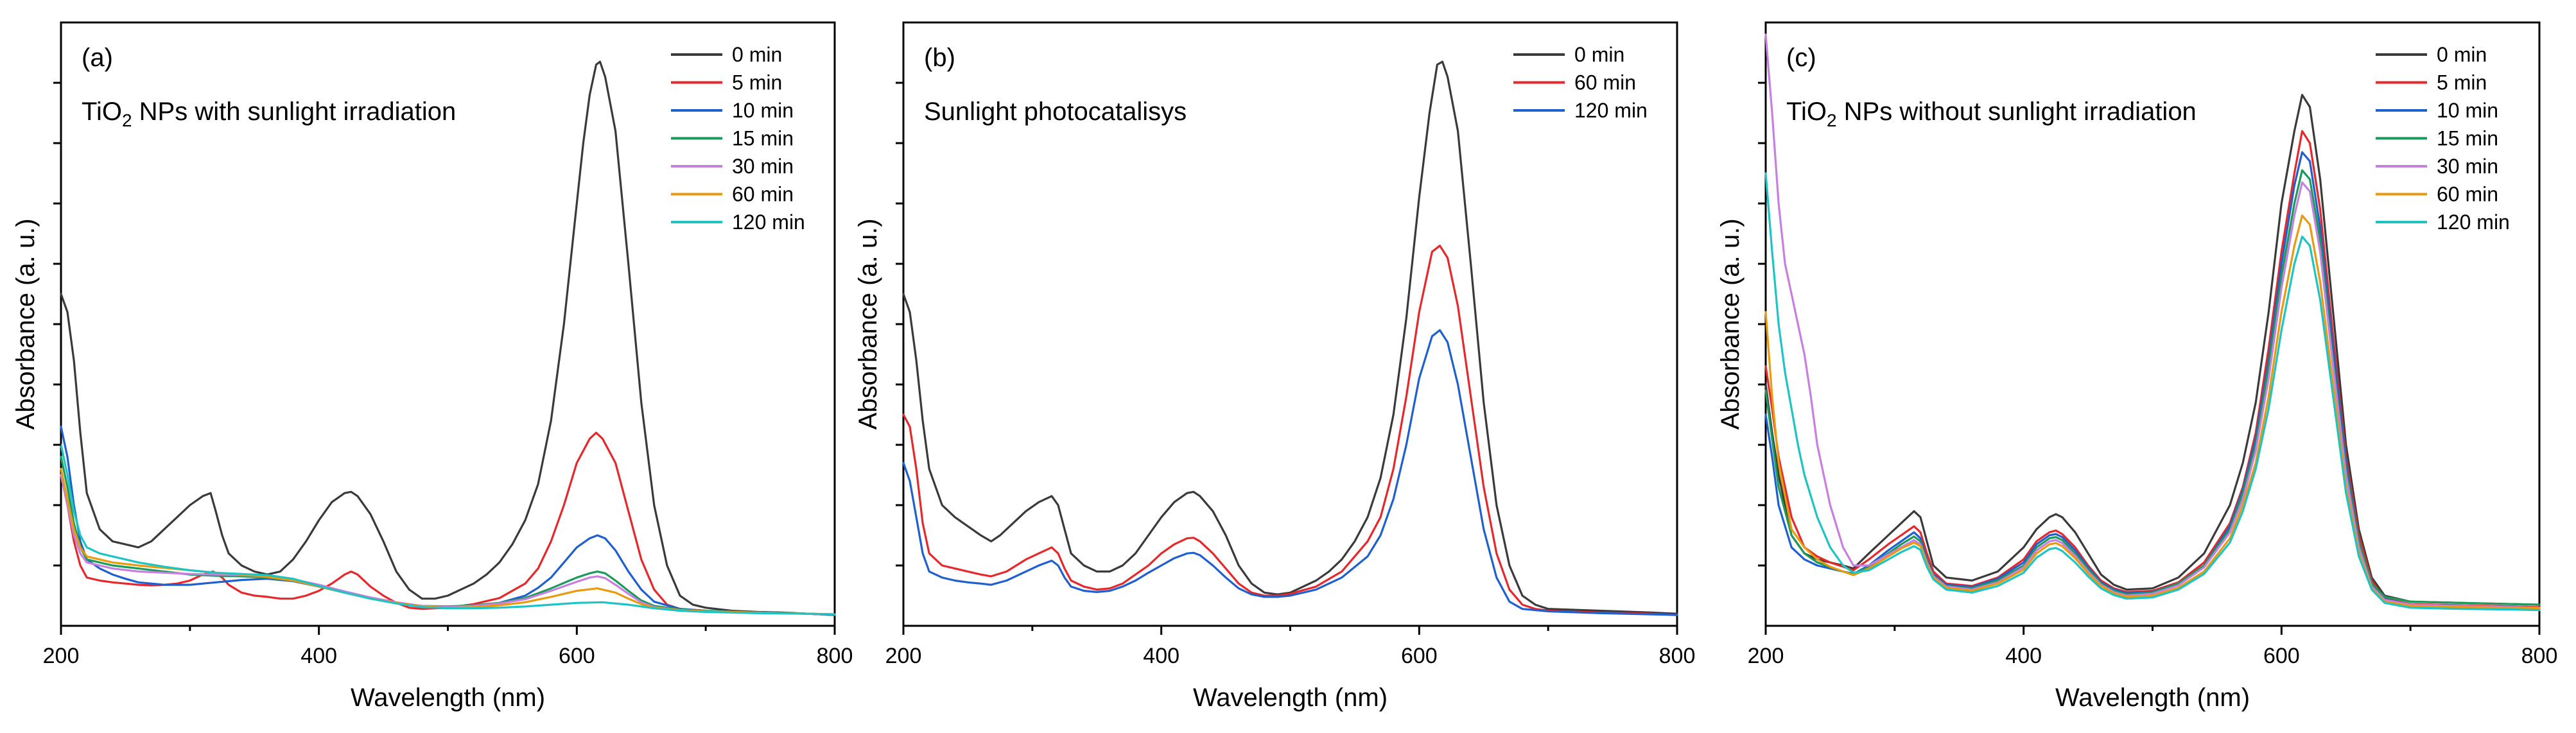  I want to click on series-line-60-min, so click(448, 542).